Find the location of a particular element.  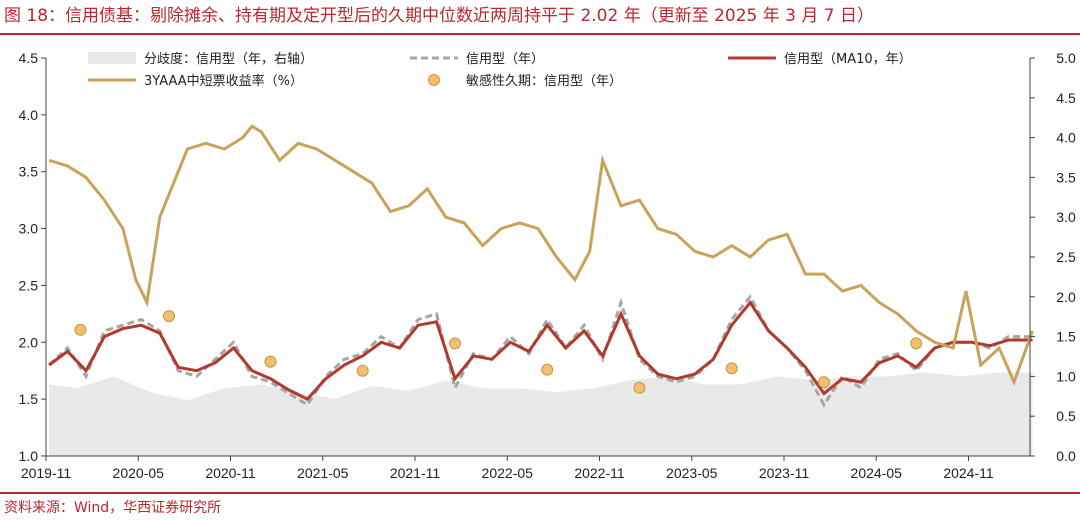

y-right-tick-label: 3.0 is located at coordinates (1066, 217).